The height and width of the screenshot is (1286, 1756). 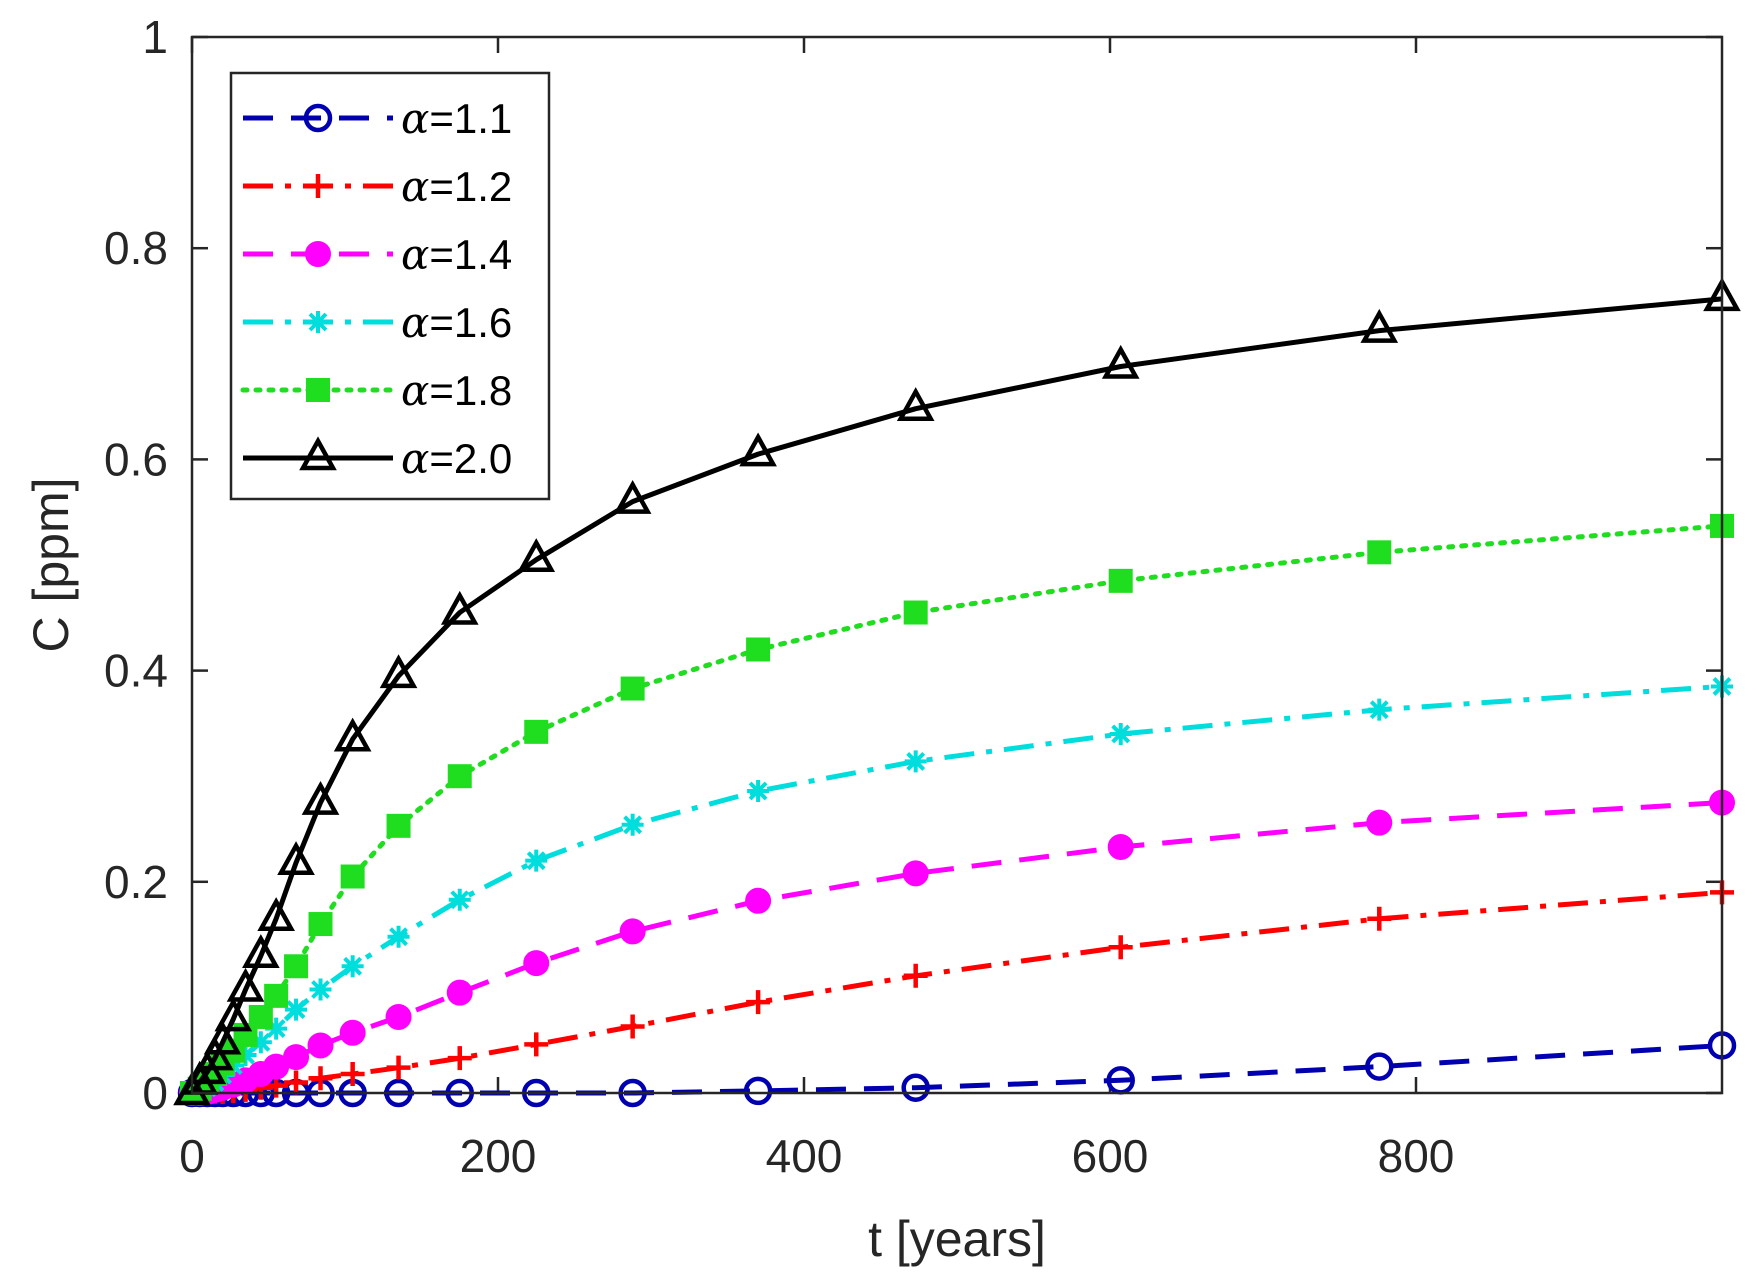 I want to click on legend-label: α=2.0, so click(x=456, y=458).